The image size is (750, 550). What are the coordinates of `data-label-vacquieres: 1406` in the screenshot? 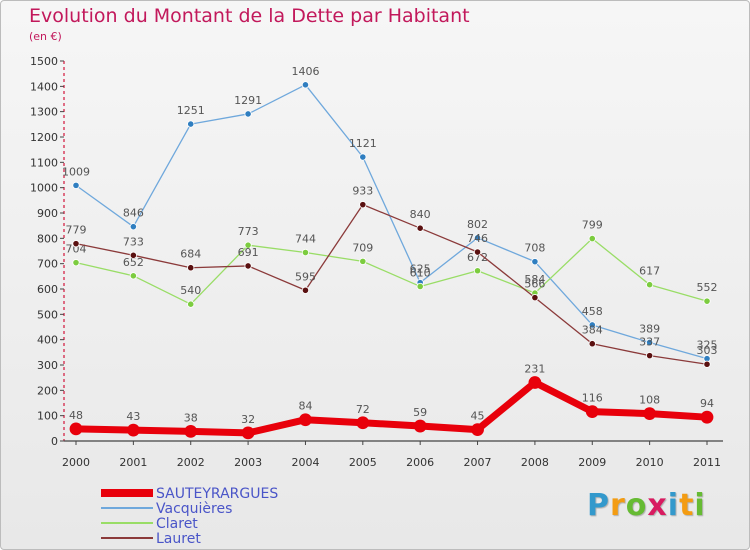 It's located at (305, 71).